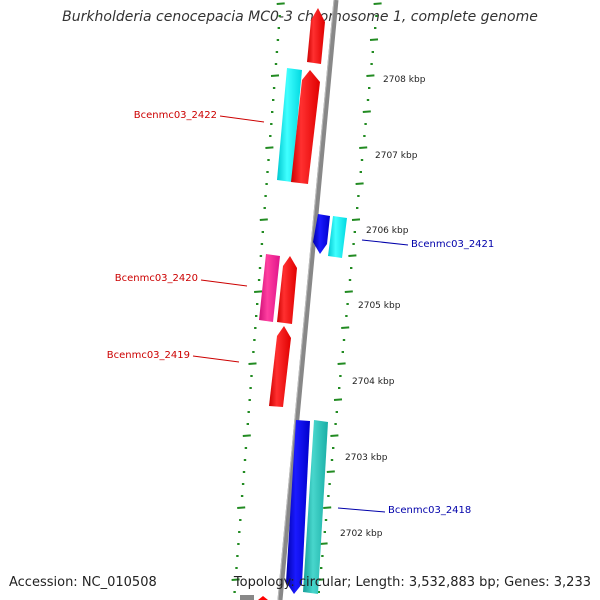 This screenshot has width=600, height=600. What do you see at coordinates (247, 597) in the screenshot?
I see `bottom-backbone-cap` at bounding box center [247, 597].